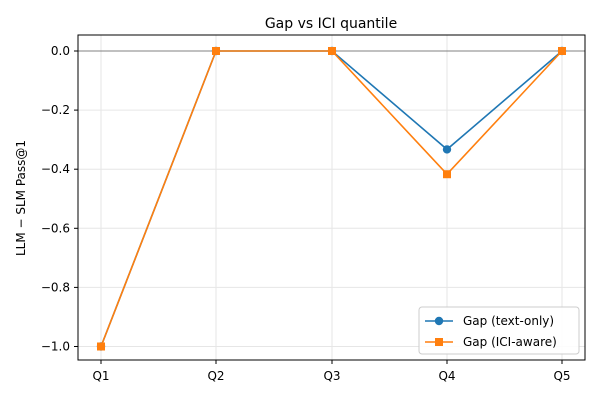 The width and height of the screenshot is (600, 400). What do you see at coordinates (55, 110) in the screenshot?
I see `y-tick-label: −0.2` at bounding box center [55, 110].